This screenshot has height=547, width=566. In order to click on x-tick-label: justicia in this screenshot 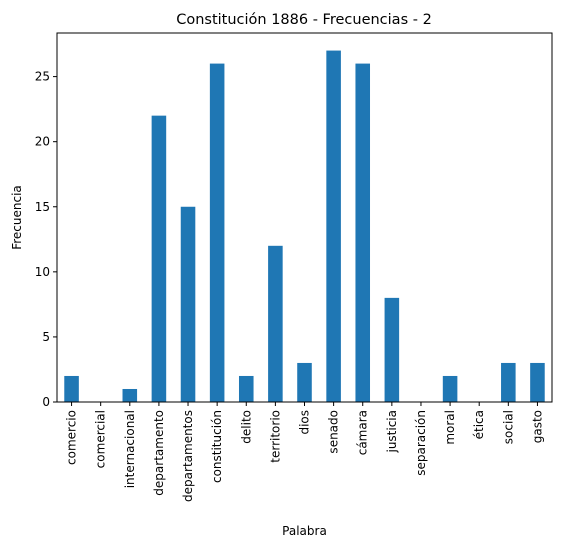, I will do `click(392, 432)`.